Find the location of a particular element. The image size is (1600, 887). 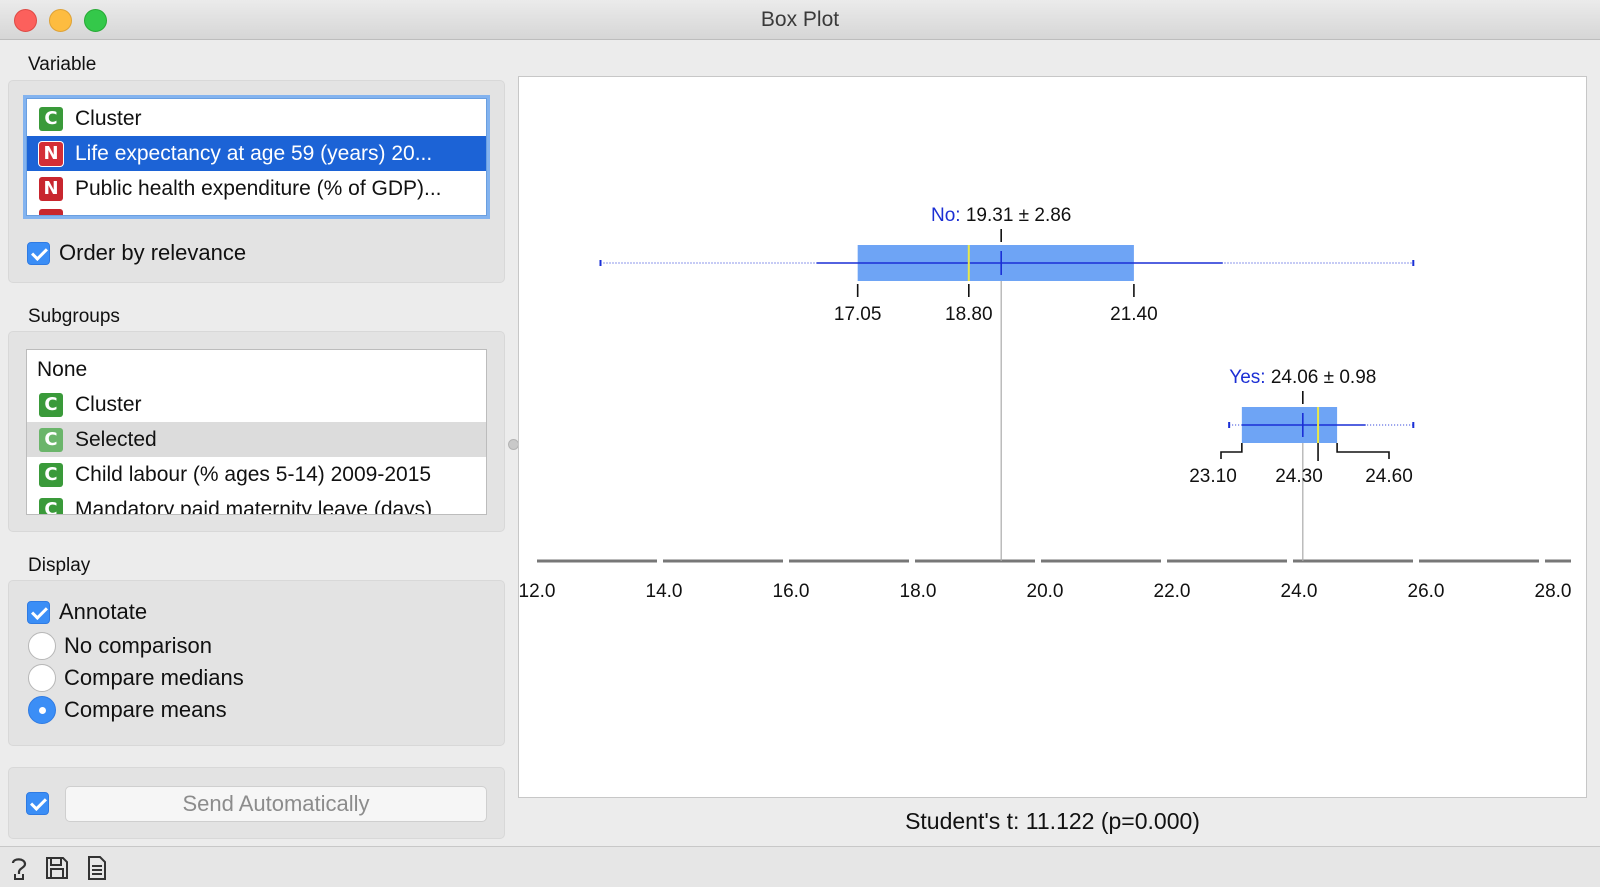

subgroup-item-maternity-leave: C Mandatory paid maternity leave (days) is located at coordinates (256, 503).